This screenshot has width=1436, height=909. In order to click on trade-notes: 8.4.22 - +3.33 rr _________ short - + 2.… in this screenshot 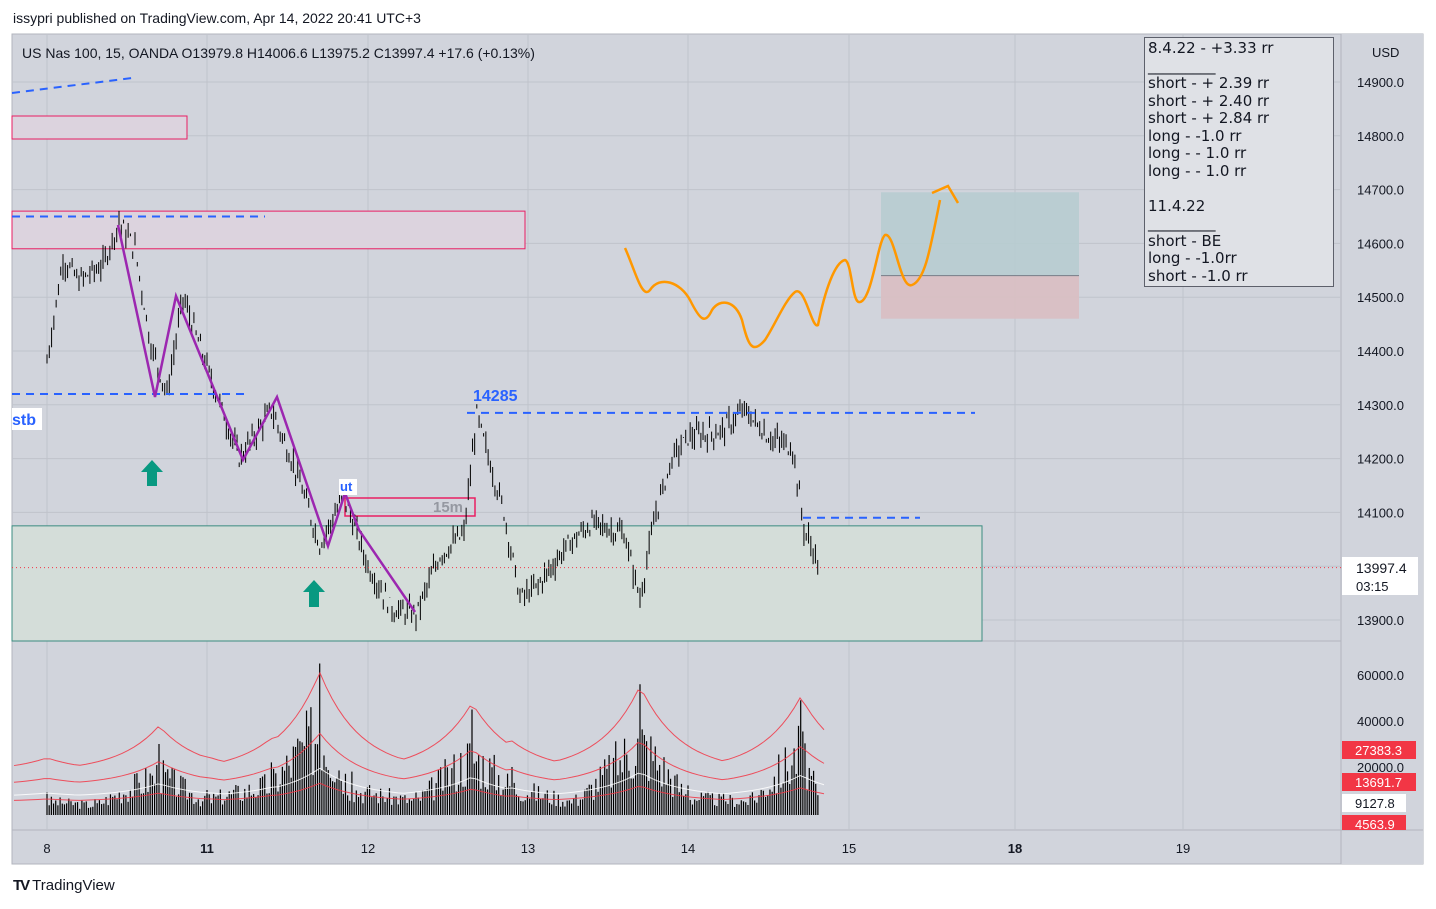, I will do `click(1239, 162)`.